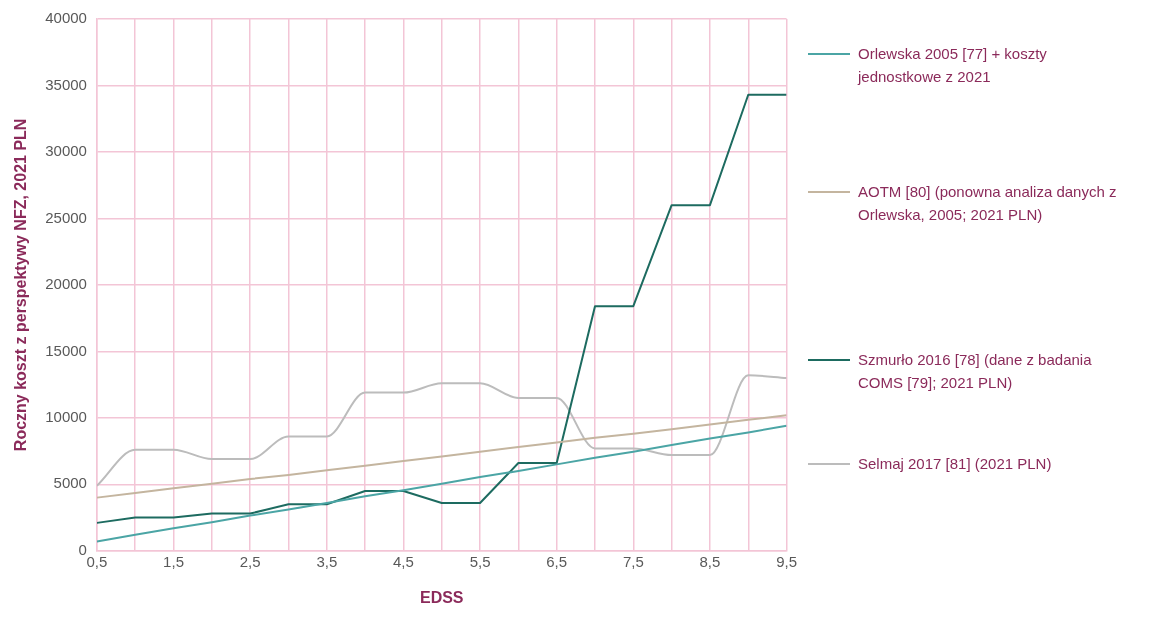  Describe the element at coordinates (557, 561) in the screenshot. I see `x-tick-label: 6,5` at that location.